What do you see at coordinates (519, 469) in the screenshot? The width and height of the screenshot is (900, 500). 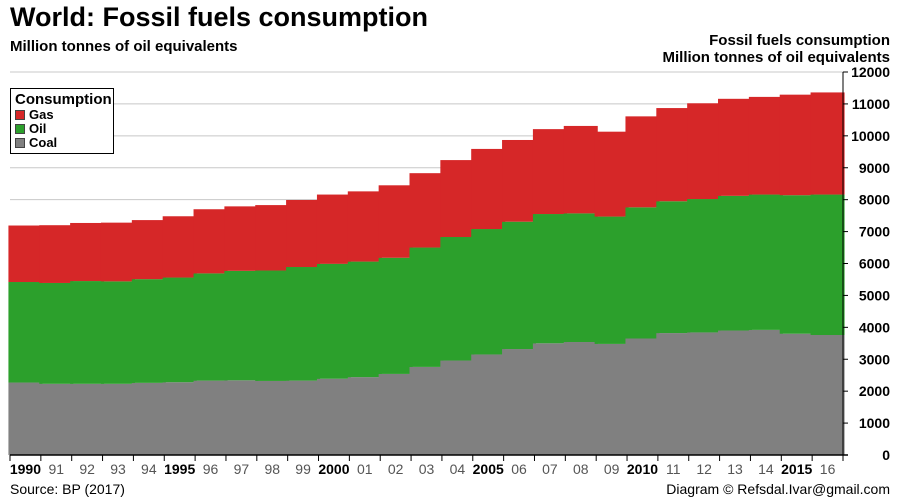 I see `x-tick-label-06: 06` at bounding box center [519, 469].